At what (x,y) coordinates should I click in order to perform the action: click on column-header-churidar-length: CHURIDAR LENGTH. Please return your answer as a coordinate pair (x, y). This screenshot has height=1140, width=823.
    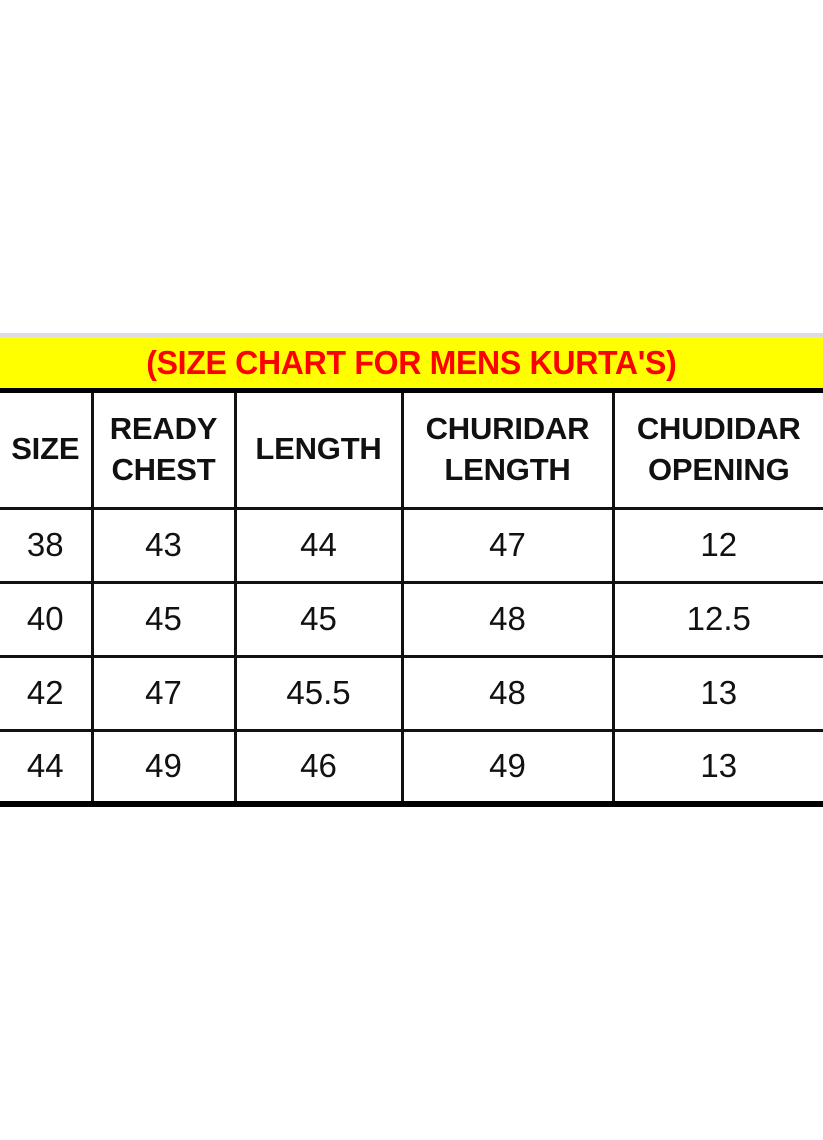
    Looking at the image, I should click on (508, 451).